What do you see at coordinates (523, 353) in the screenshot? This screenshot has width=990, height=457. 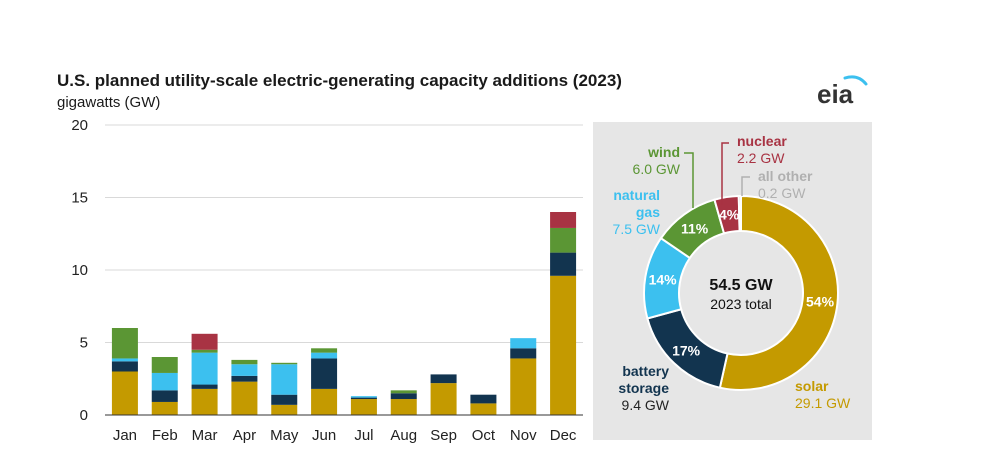 I see `bar-battery-nov` at bounding box center [523, 353].